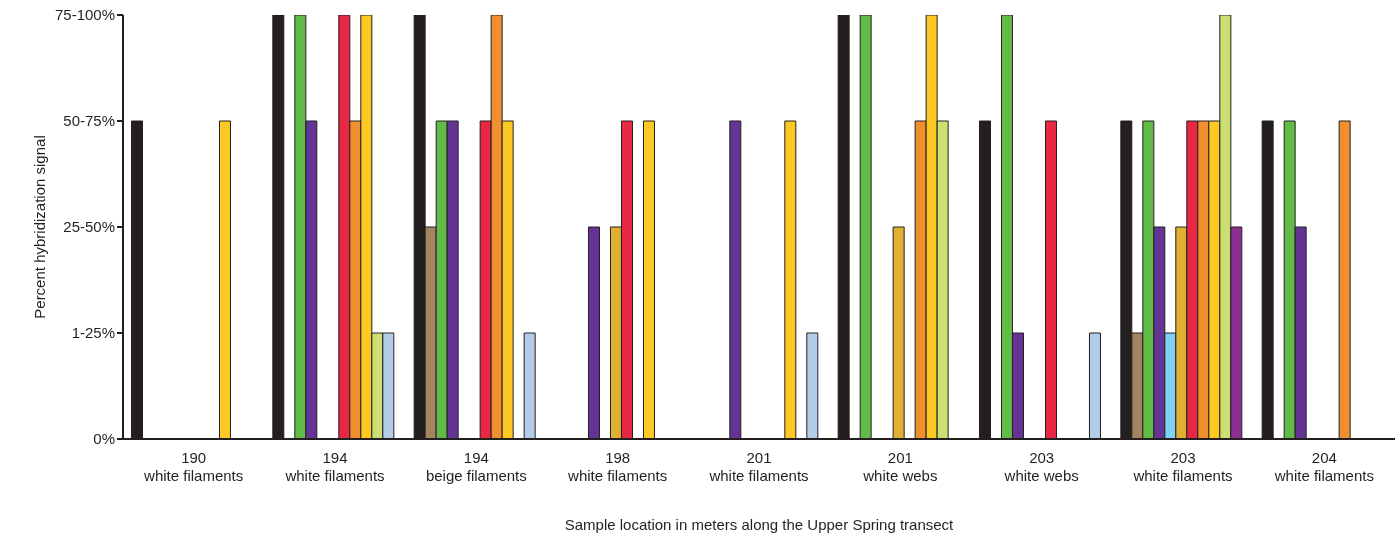  Describe the element at coordinates (84, 15) in the screenshot. I see `text: 75-100%` at that location.